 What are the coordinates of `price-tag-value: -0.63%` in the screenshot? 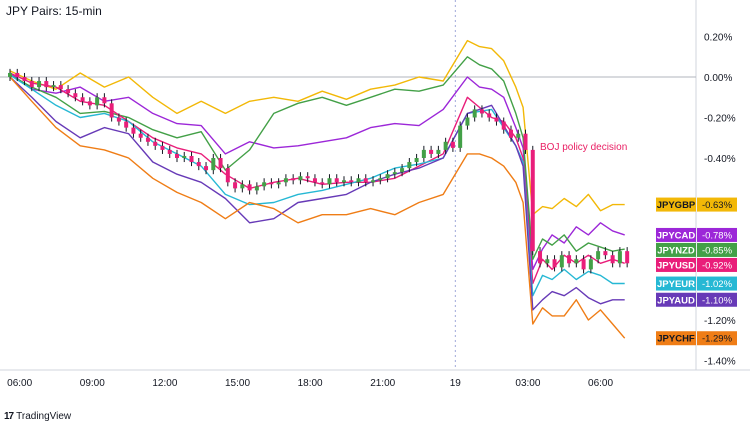 It's located at (717, 205).